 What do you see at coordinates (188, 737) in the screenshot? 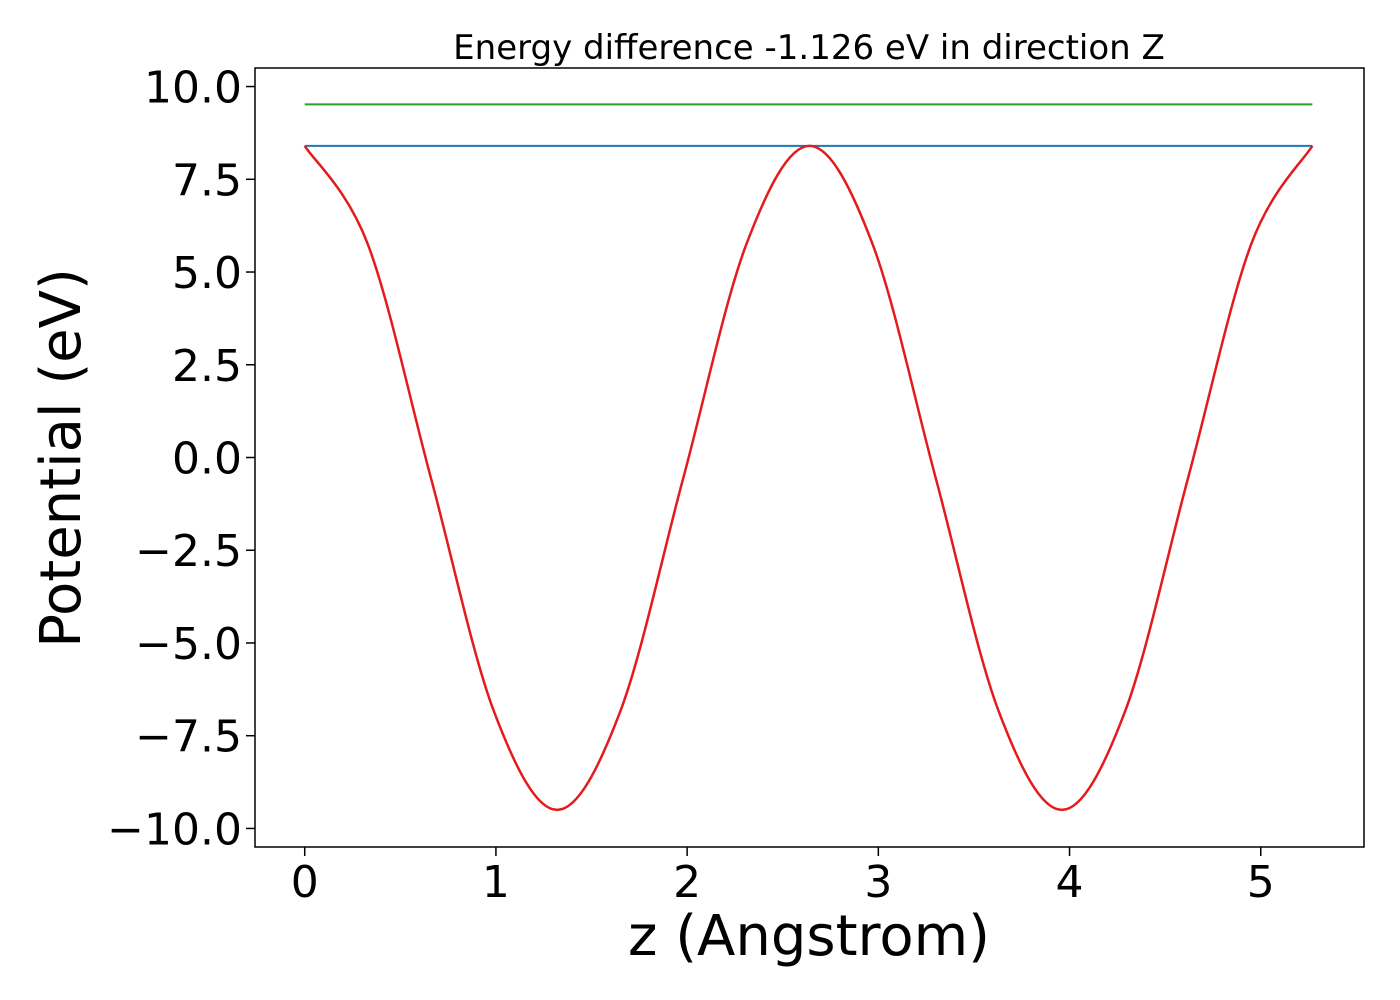
I see `y-tick-label: −7.5` at bounding box center [188, 737].